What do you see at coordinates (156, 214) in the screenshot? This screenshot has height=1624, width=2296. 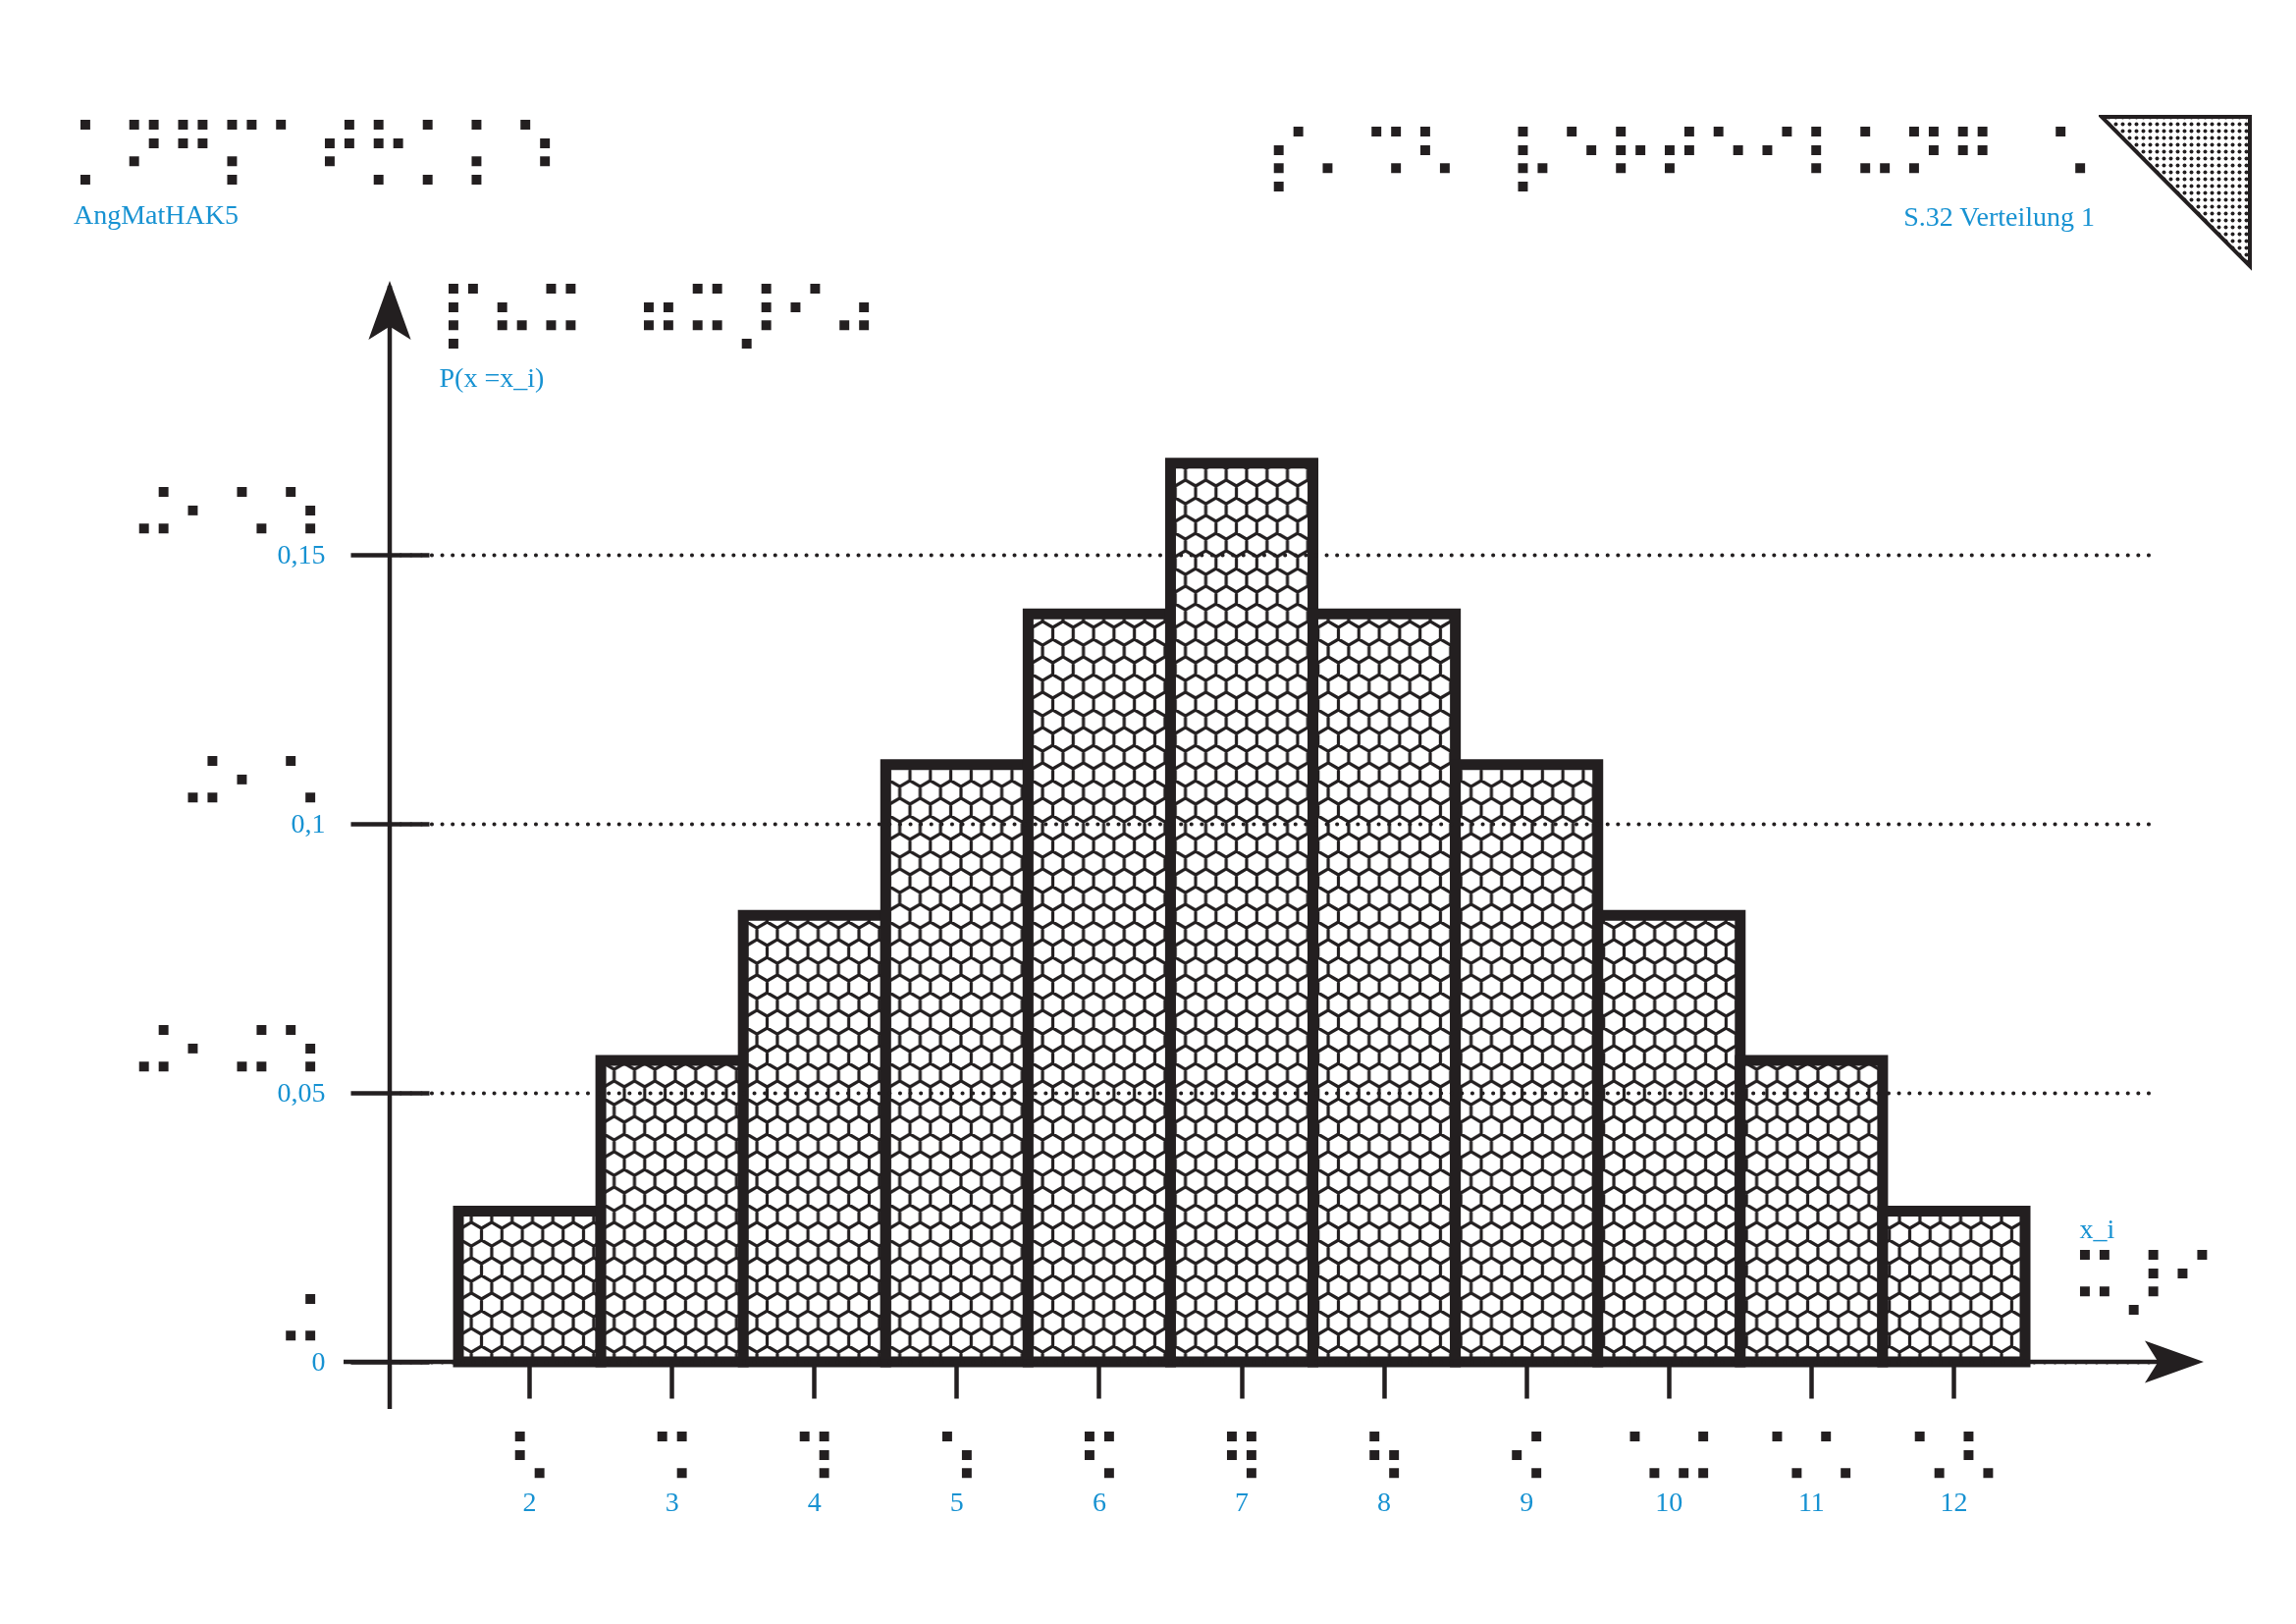 I see `text: AngMatHAK5` at bounding box center [156, 214].